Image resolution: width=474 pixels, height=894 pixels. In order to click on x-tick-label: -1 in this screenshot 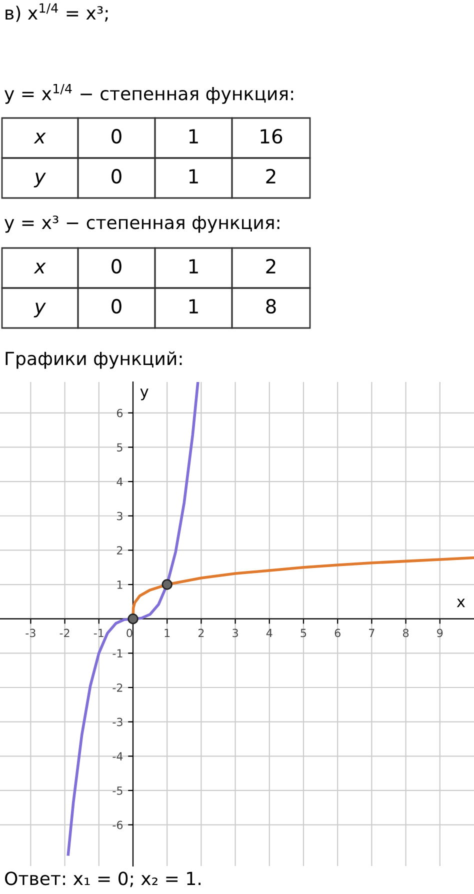, I will do `click(99, 633)`.